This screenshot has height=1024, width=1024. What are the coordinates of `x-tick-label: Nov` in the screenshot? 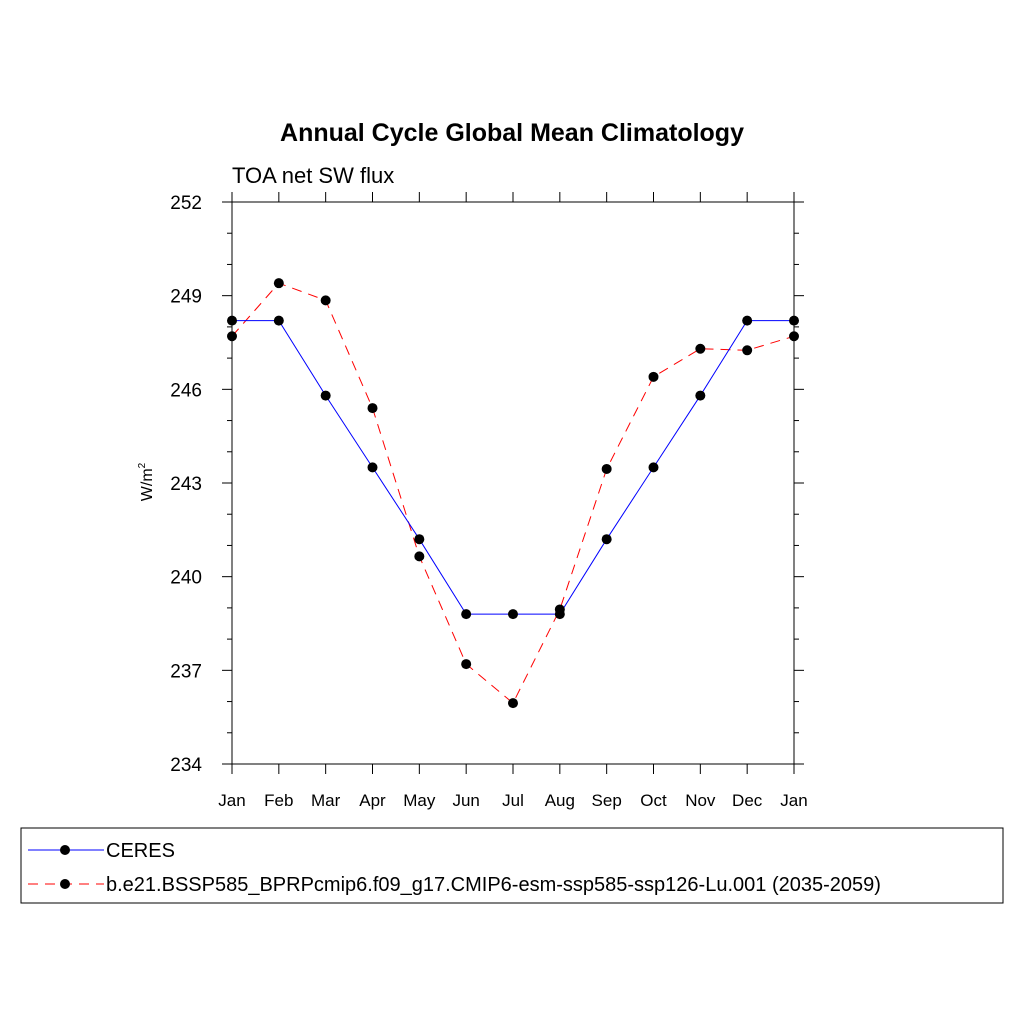 It's located at (700, 800).